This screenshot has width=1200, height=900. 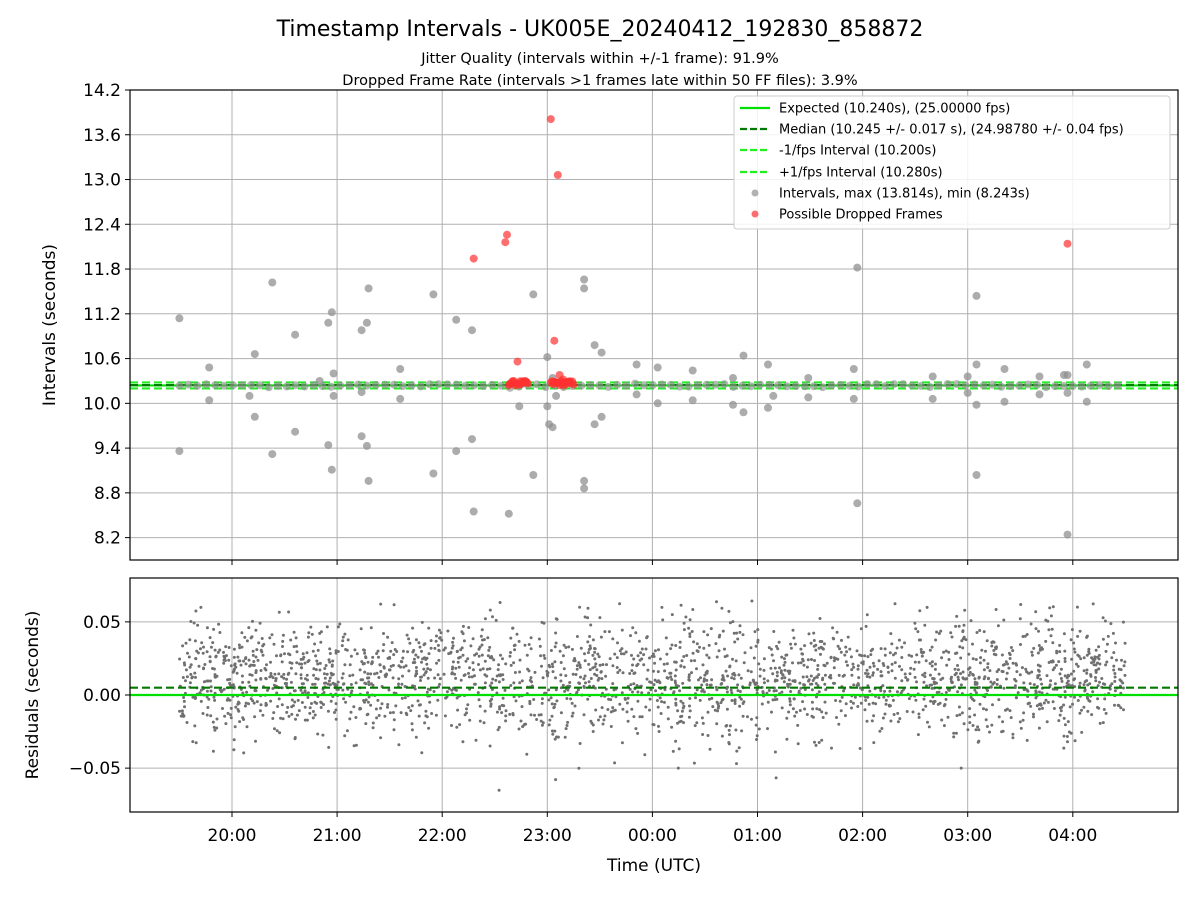 What do you see at coordinates (861, 173) in the screenshot?
I see `legend-upper-label: +1/fps Interval (10.280s)` at bounding box center [861, 173].